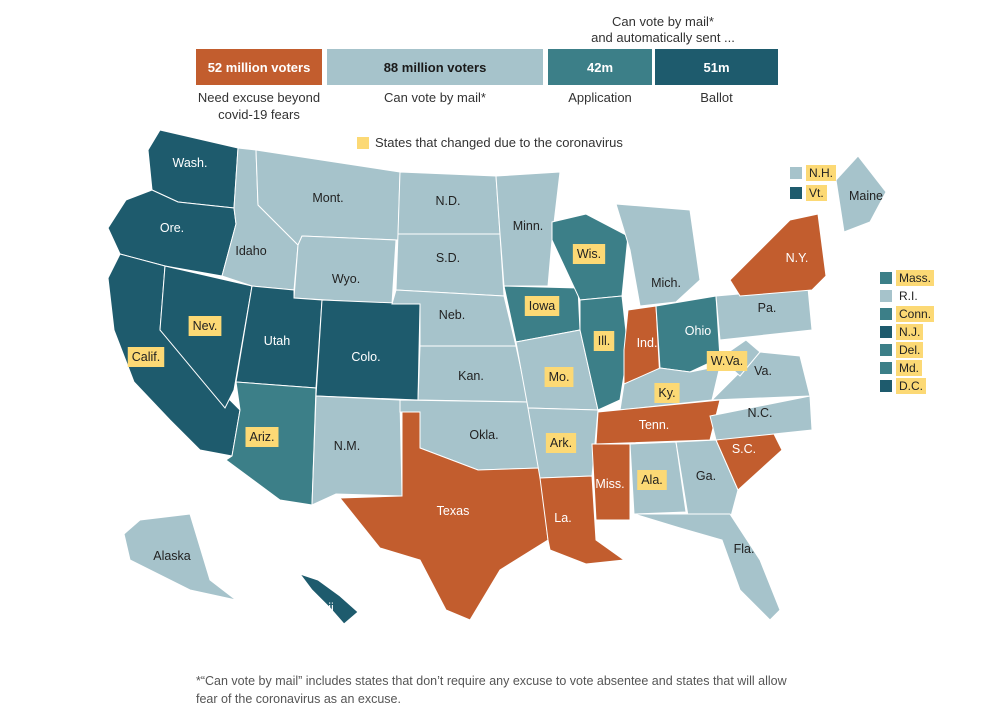  I want to click on bar-excuse: 52 million voters, so click(259, 67).